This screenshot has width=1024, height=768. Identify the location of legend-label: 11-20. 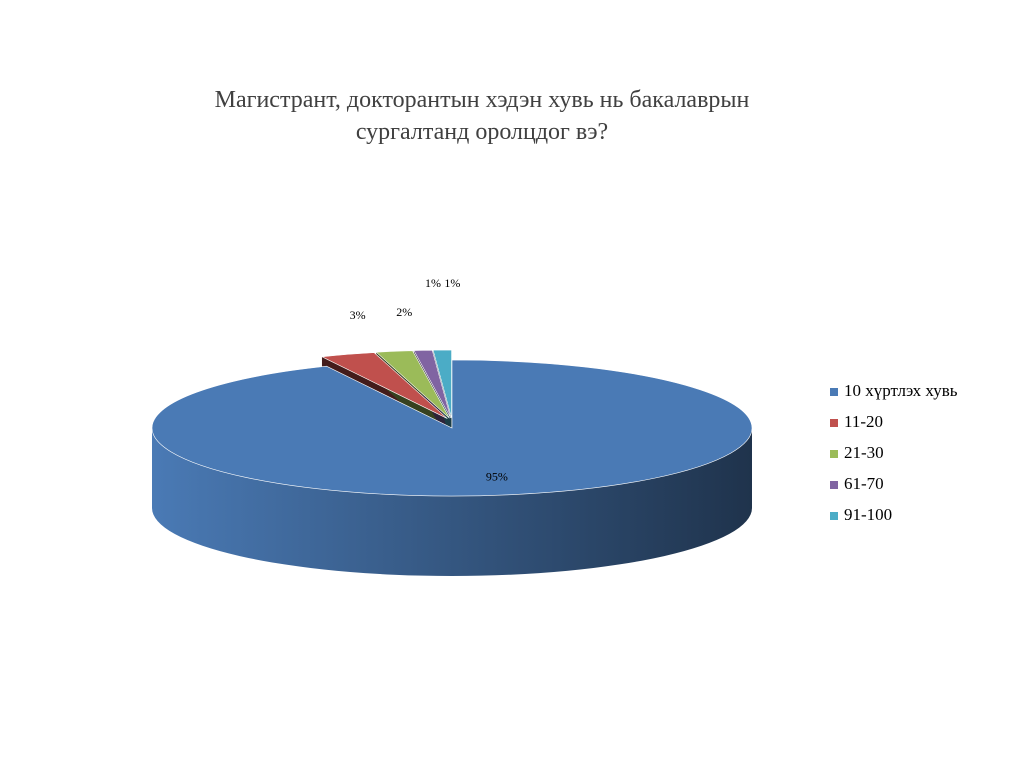
(863, 421).